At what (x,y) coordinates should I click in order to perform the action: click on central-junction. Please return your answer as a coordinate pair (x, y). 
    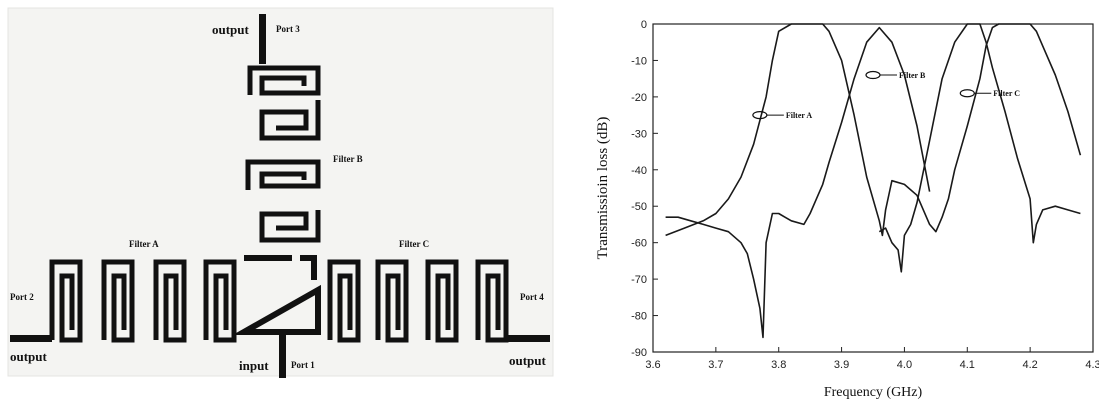
    Looking at the image, I should click on (276, 295).